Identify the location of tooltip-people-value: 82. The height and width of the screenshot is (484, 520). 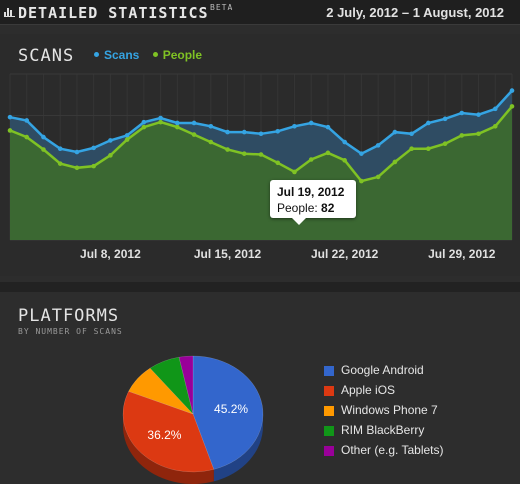
(328, 208).